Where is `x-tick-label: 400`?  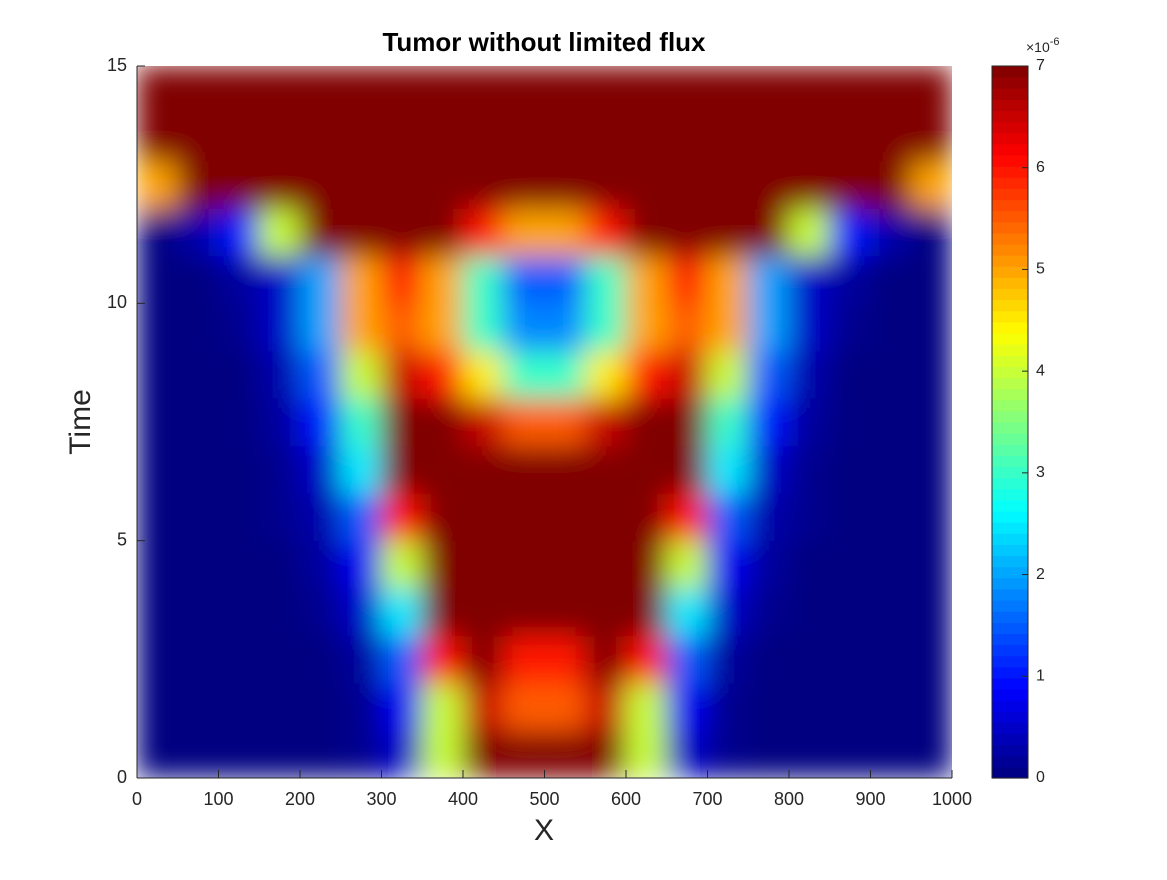
x-tick-label: 400 is located at coordinates (463, 799).